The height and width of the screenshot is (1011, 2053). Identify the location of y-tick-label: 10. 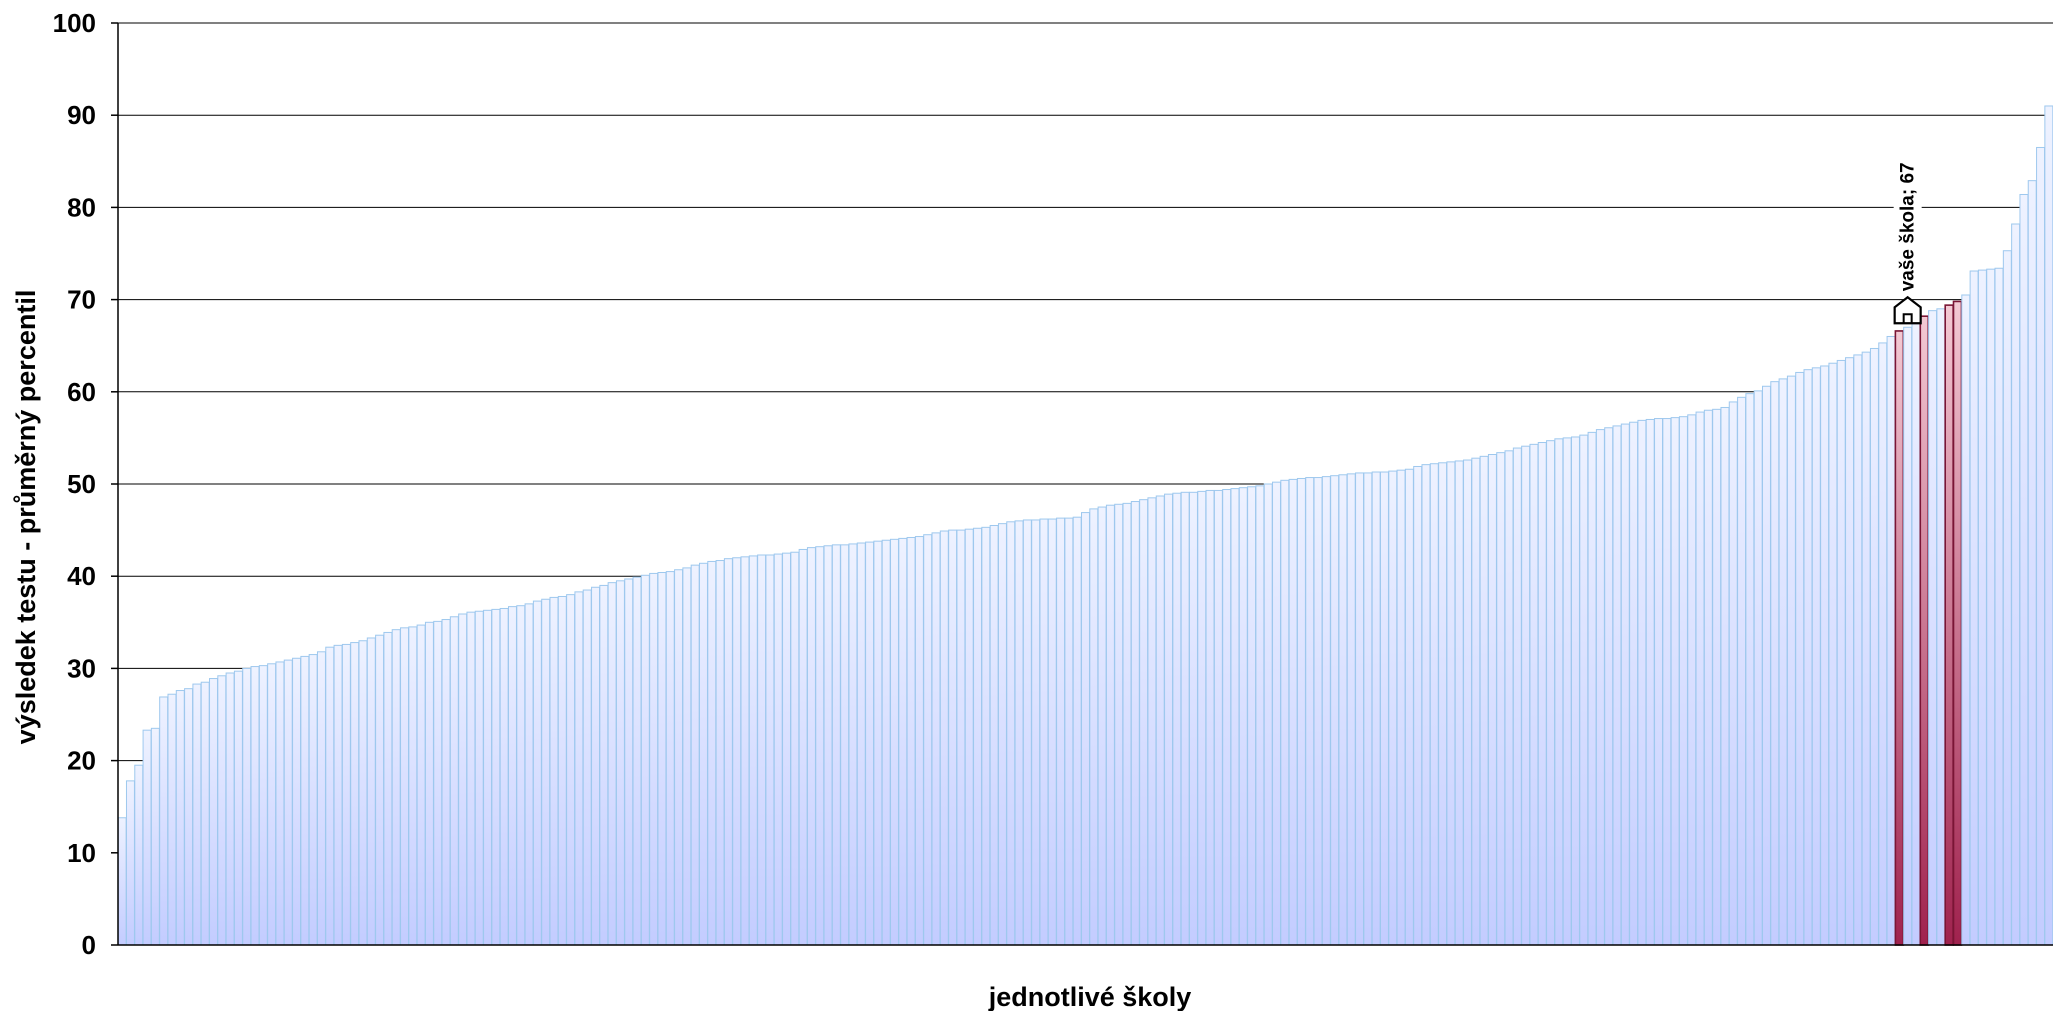
(81, 853).